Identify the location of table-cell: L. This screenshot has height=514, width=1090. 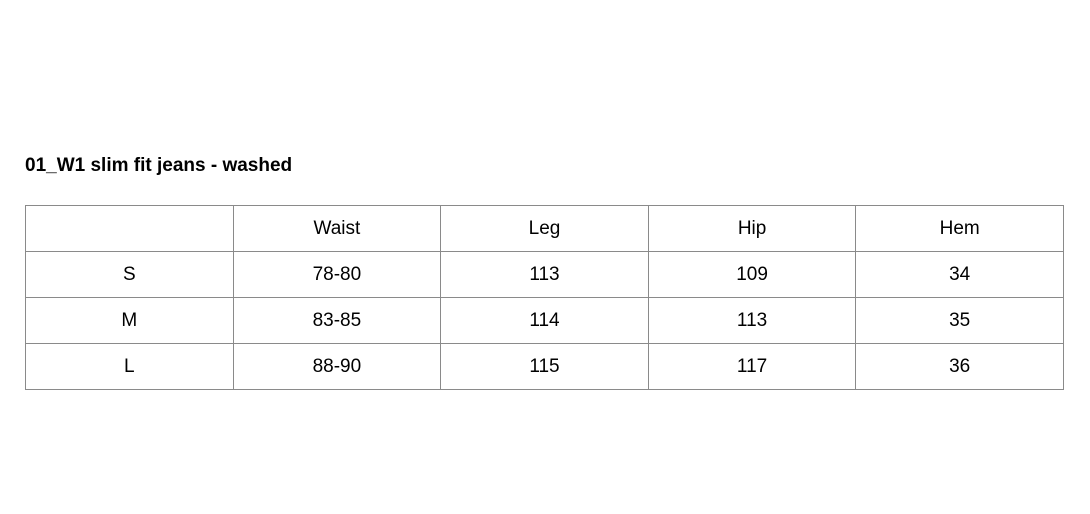
(129, 366).